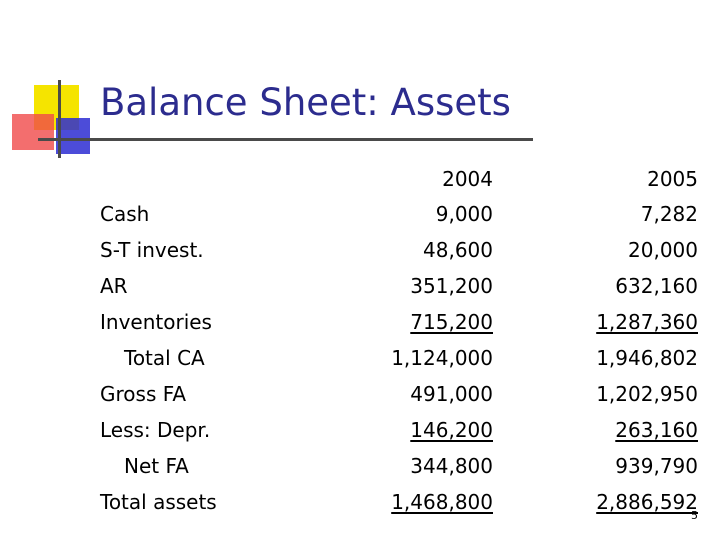  What do you see at coordinates (156, 322) in the screenshot?
I see `row-label: Inventories` at bounding box center [156, 322].